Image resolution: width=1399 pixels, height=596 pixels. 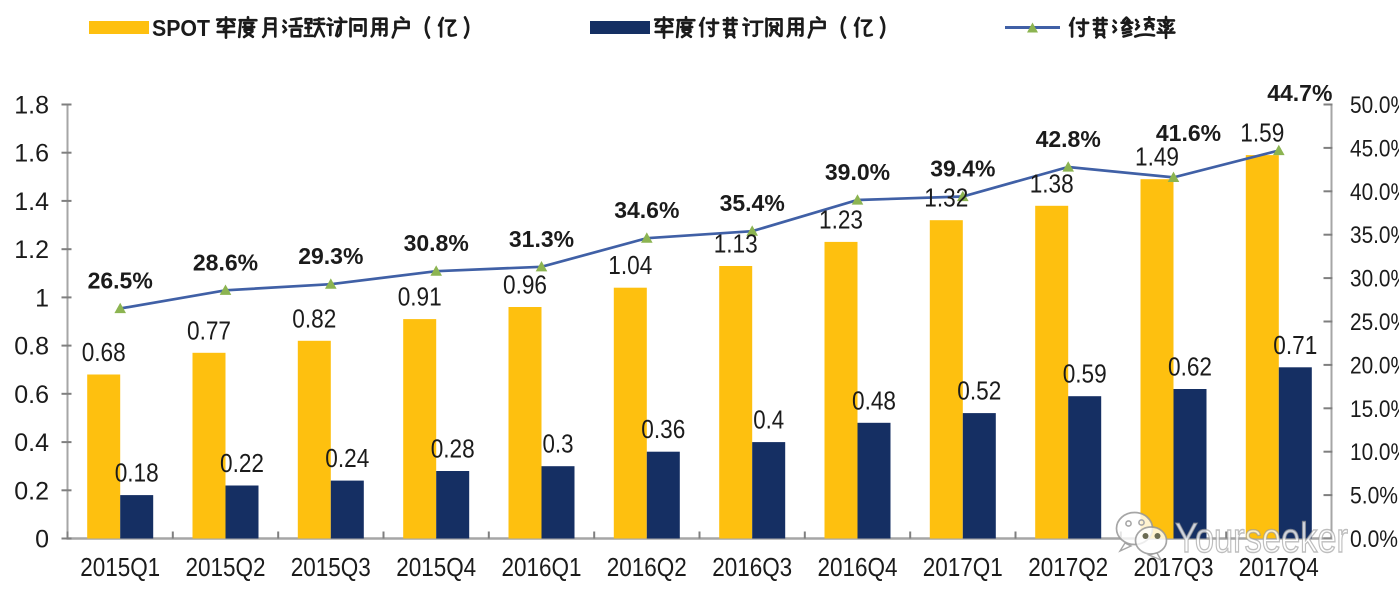 I want to click on svg-text: 40.0%, so click(x=1374, y=192).